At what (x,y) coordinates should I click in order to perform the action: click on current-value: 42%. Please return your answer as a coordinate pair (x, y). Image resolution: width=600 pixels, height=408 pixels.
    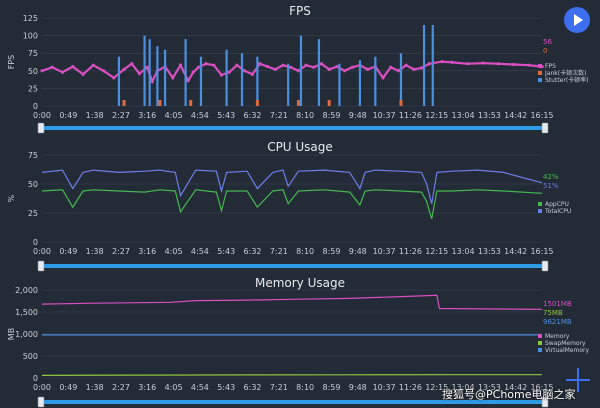
    Looking at the image, I should click on (551, 177).